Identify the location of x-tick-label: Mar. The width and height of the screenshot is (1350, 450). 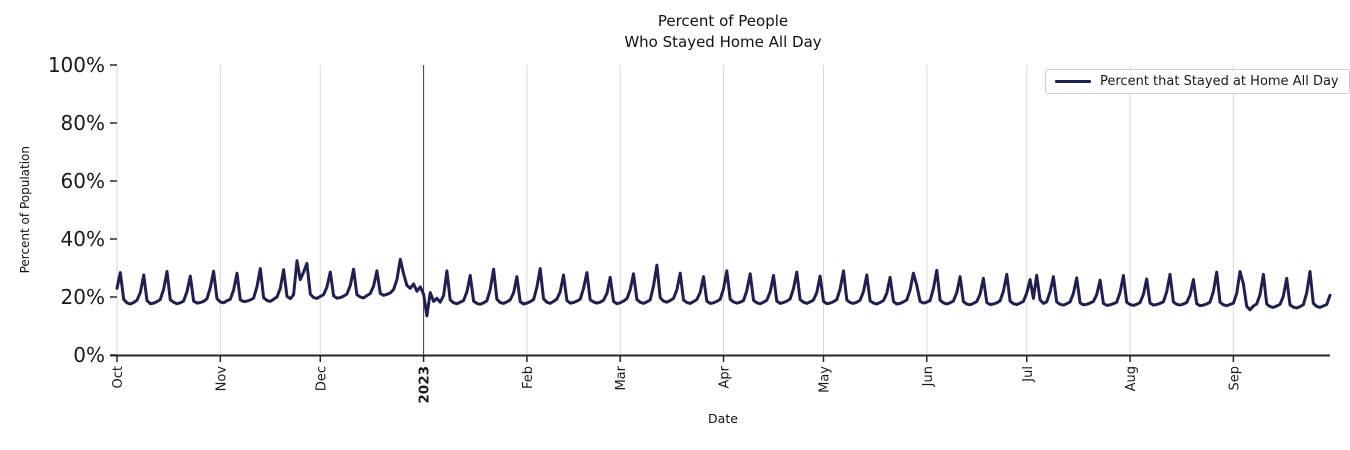
(621, 377).